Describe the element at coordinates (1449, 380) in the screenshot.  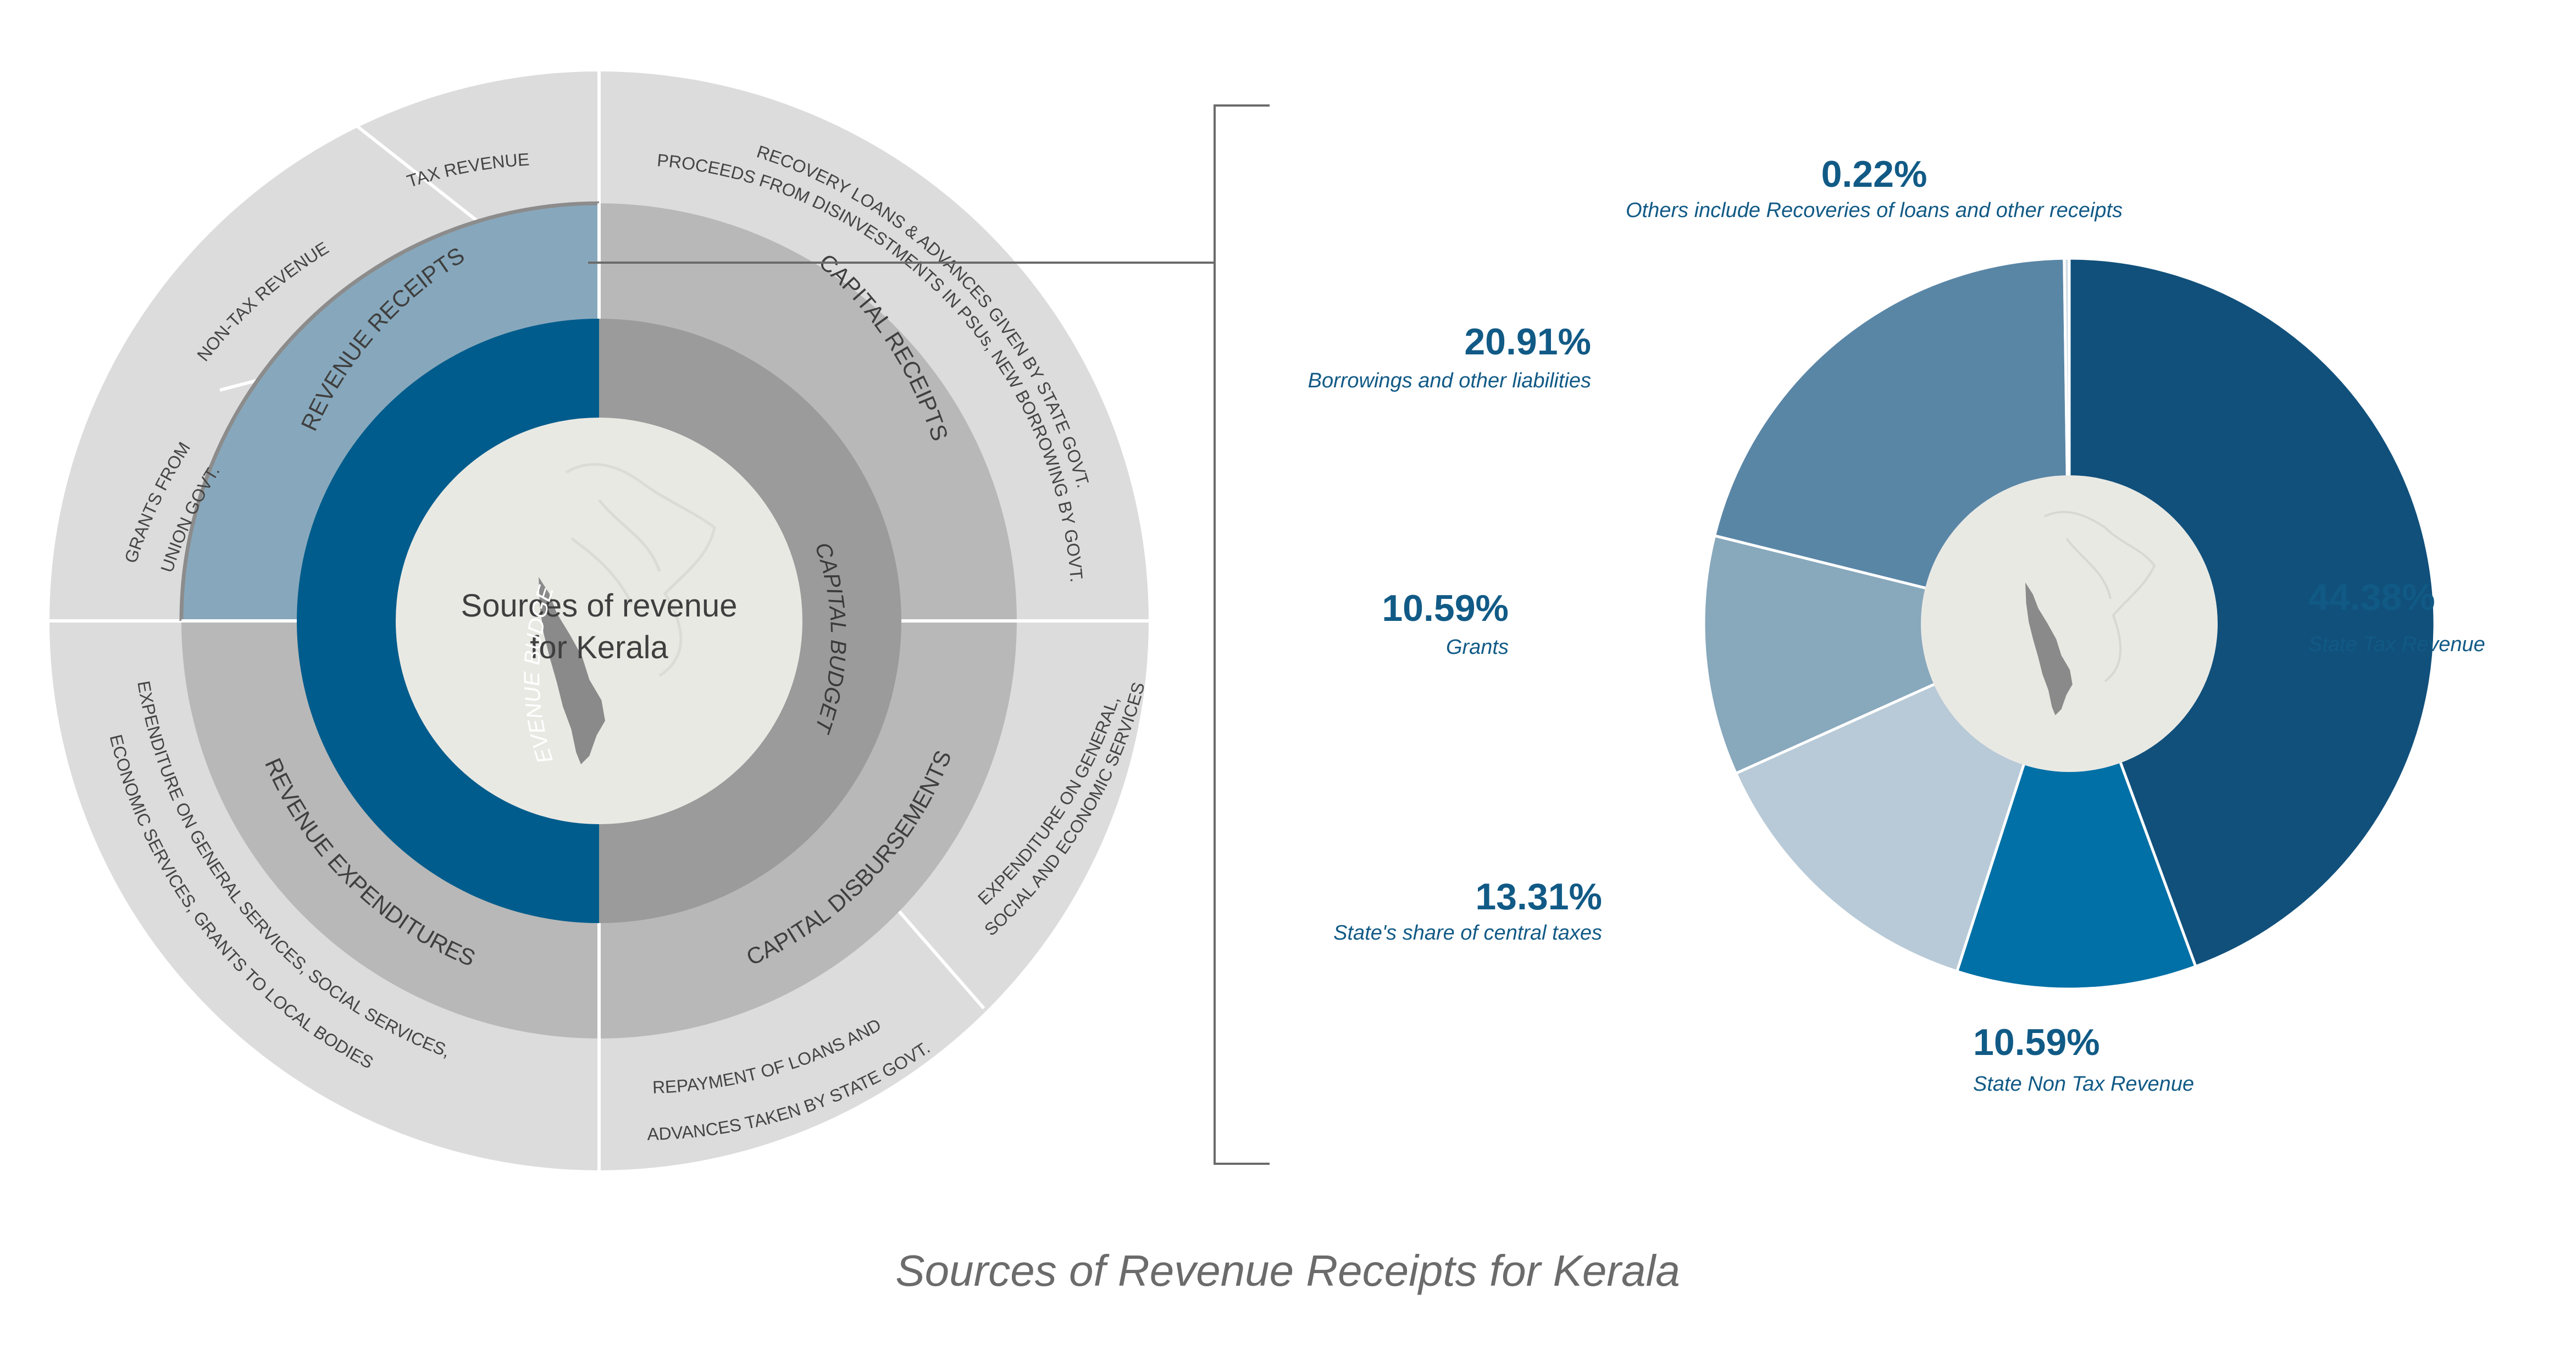
I see `slice-name-label-4: Borrowings and other liabilities` at that location.